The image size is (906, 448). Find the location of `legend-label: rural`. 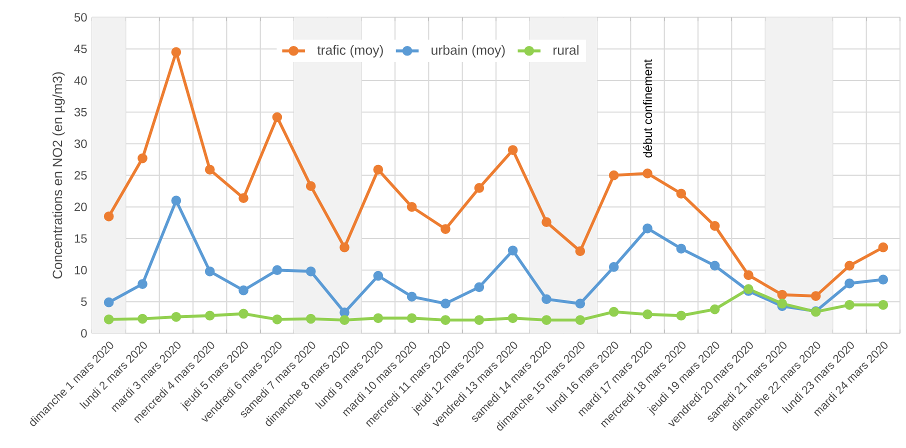

legend-label: rural is located at coordinates (566, 50).